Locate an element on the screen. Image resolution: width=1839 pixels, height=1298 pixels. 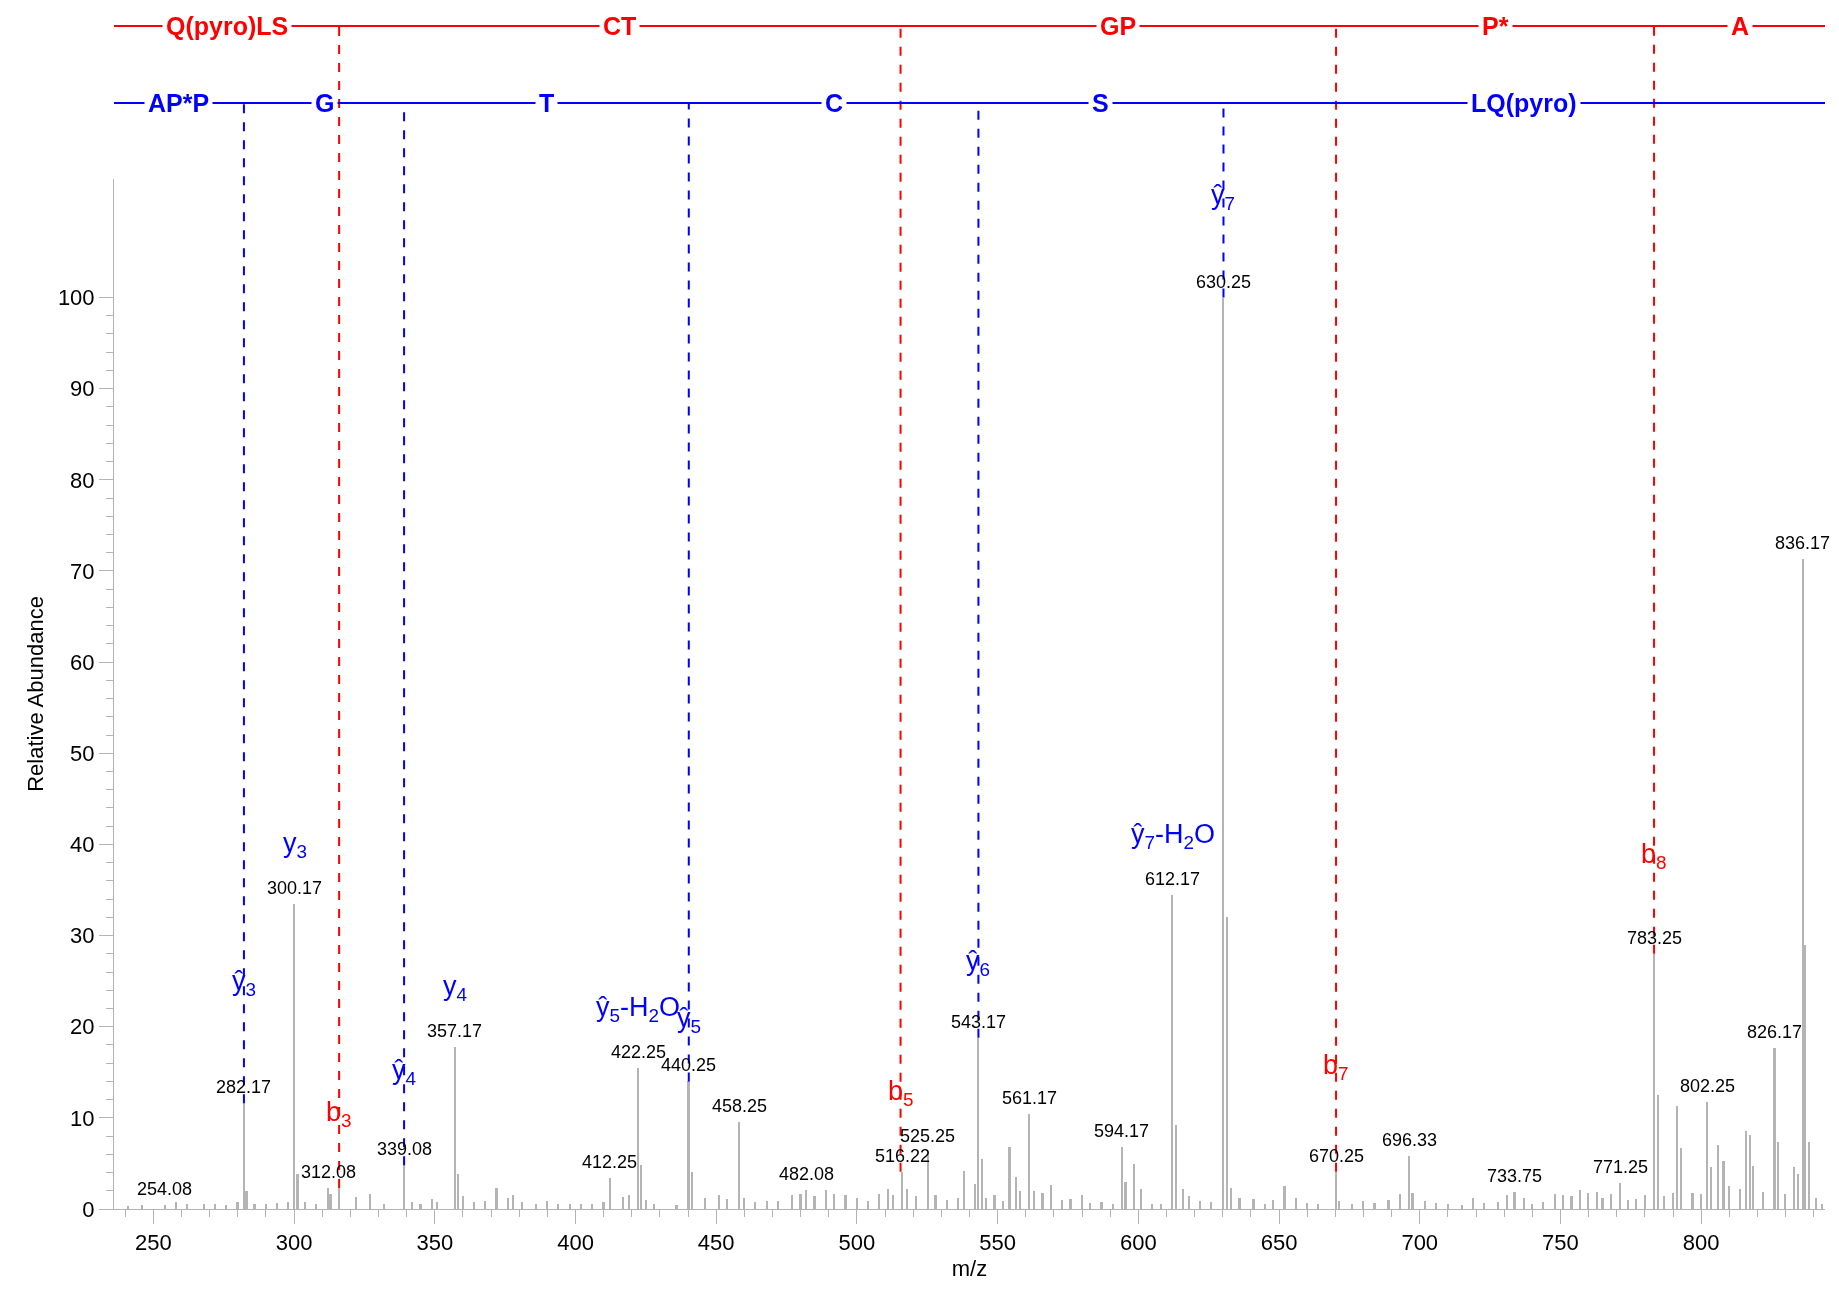
annotation: 357.17 is located at coordinates (455, 1031).